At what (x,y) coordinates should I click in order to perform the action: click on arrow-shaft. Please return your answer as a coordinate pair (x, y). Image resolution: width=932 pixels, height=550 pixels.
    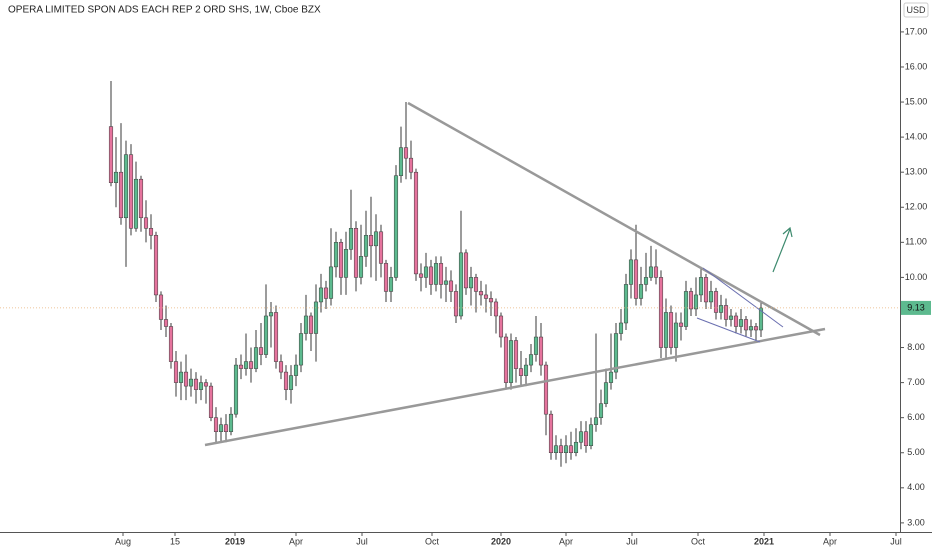
    Looking at the image, I should click on (781, 250).